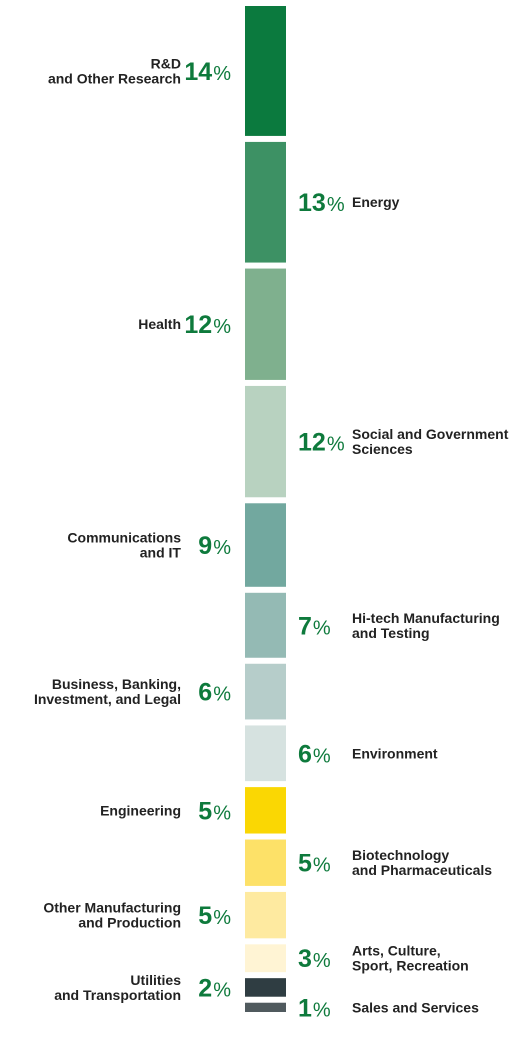  I want to click on segment-value: 2%, so click(214, 988).